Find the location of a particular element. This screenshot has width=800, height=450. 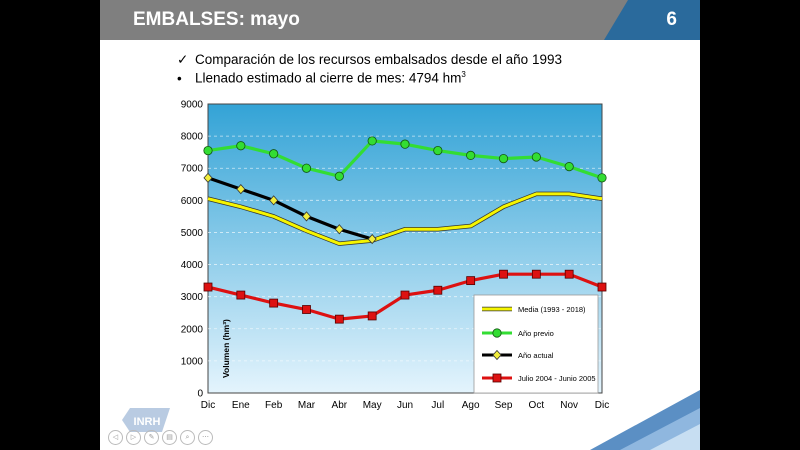

y-tick-label: 7000 is located at coordinates (192, 169).